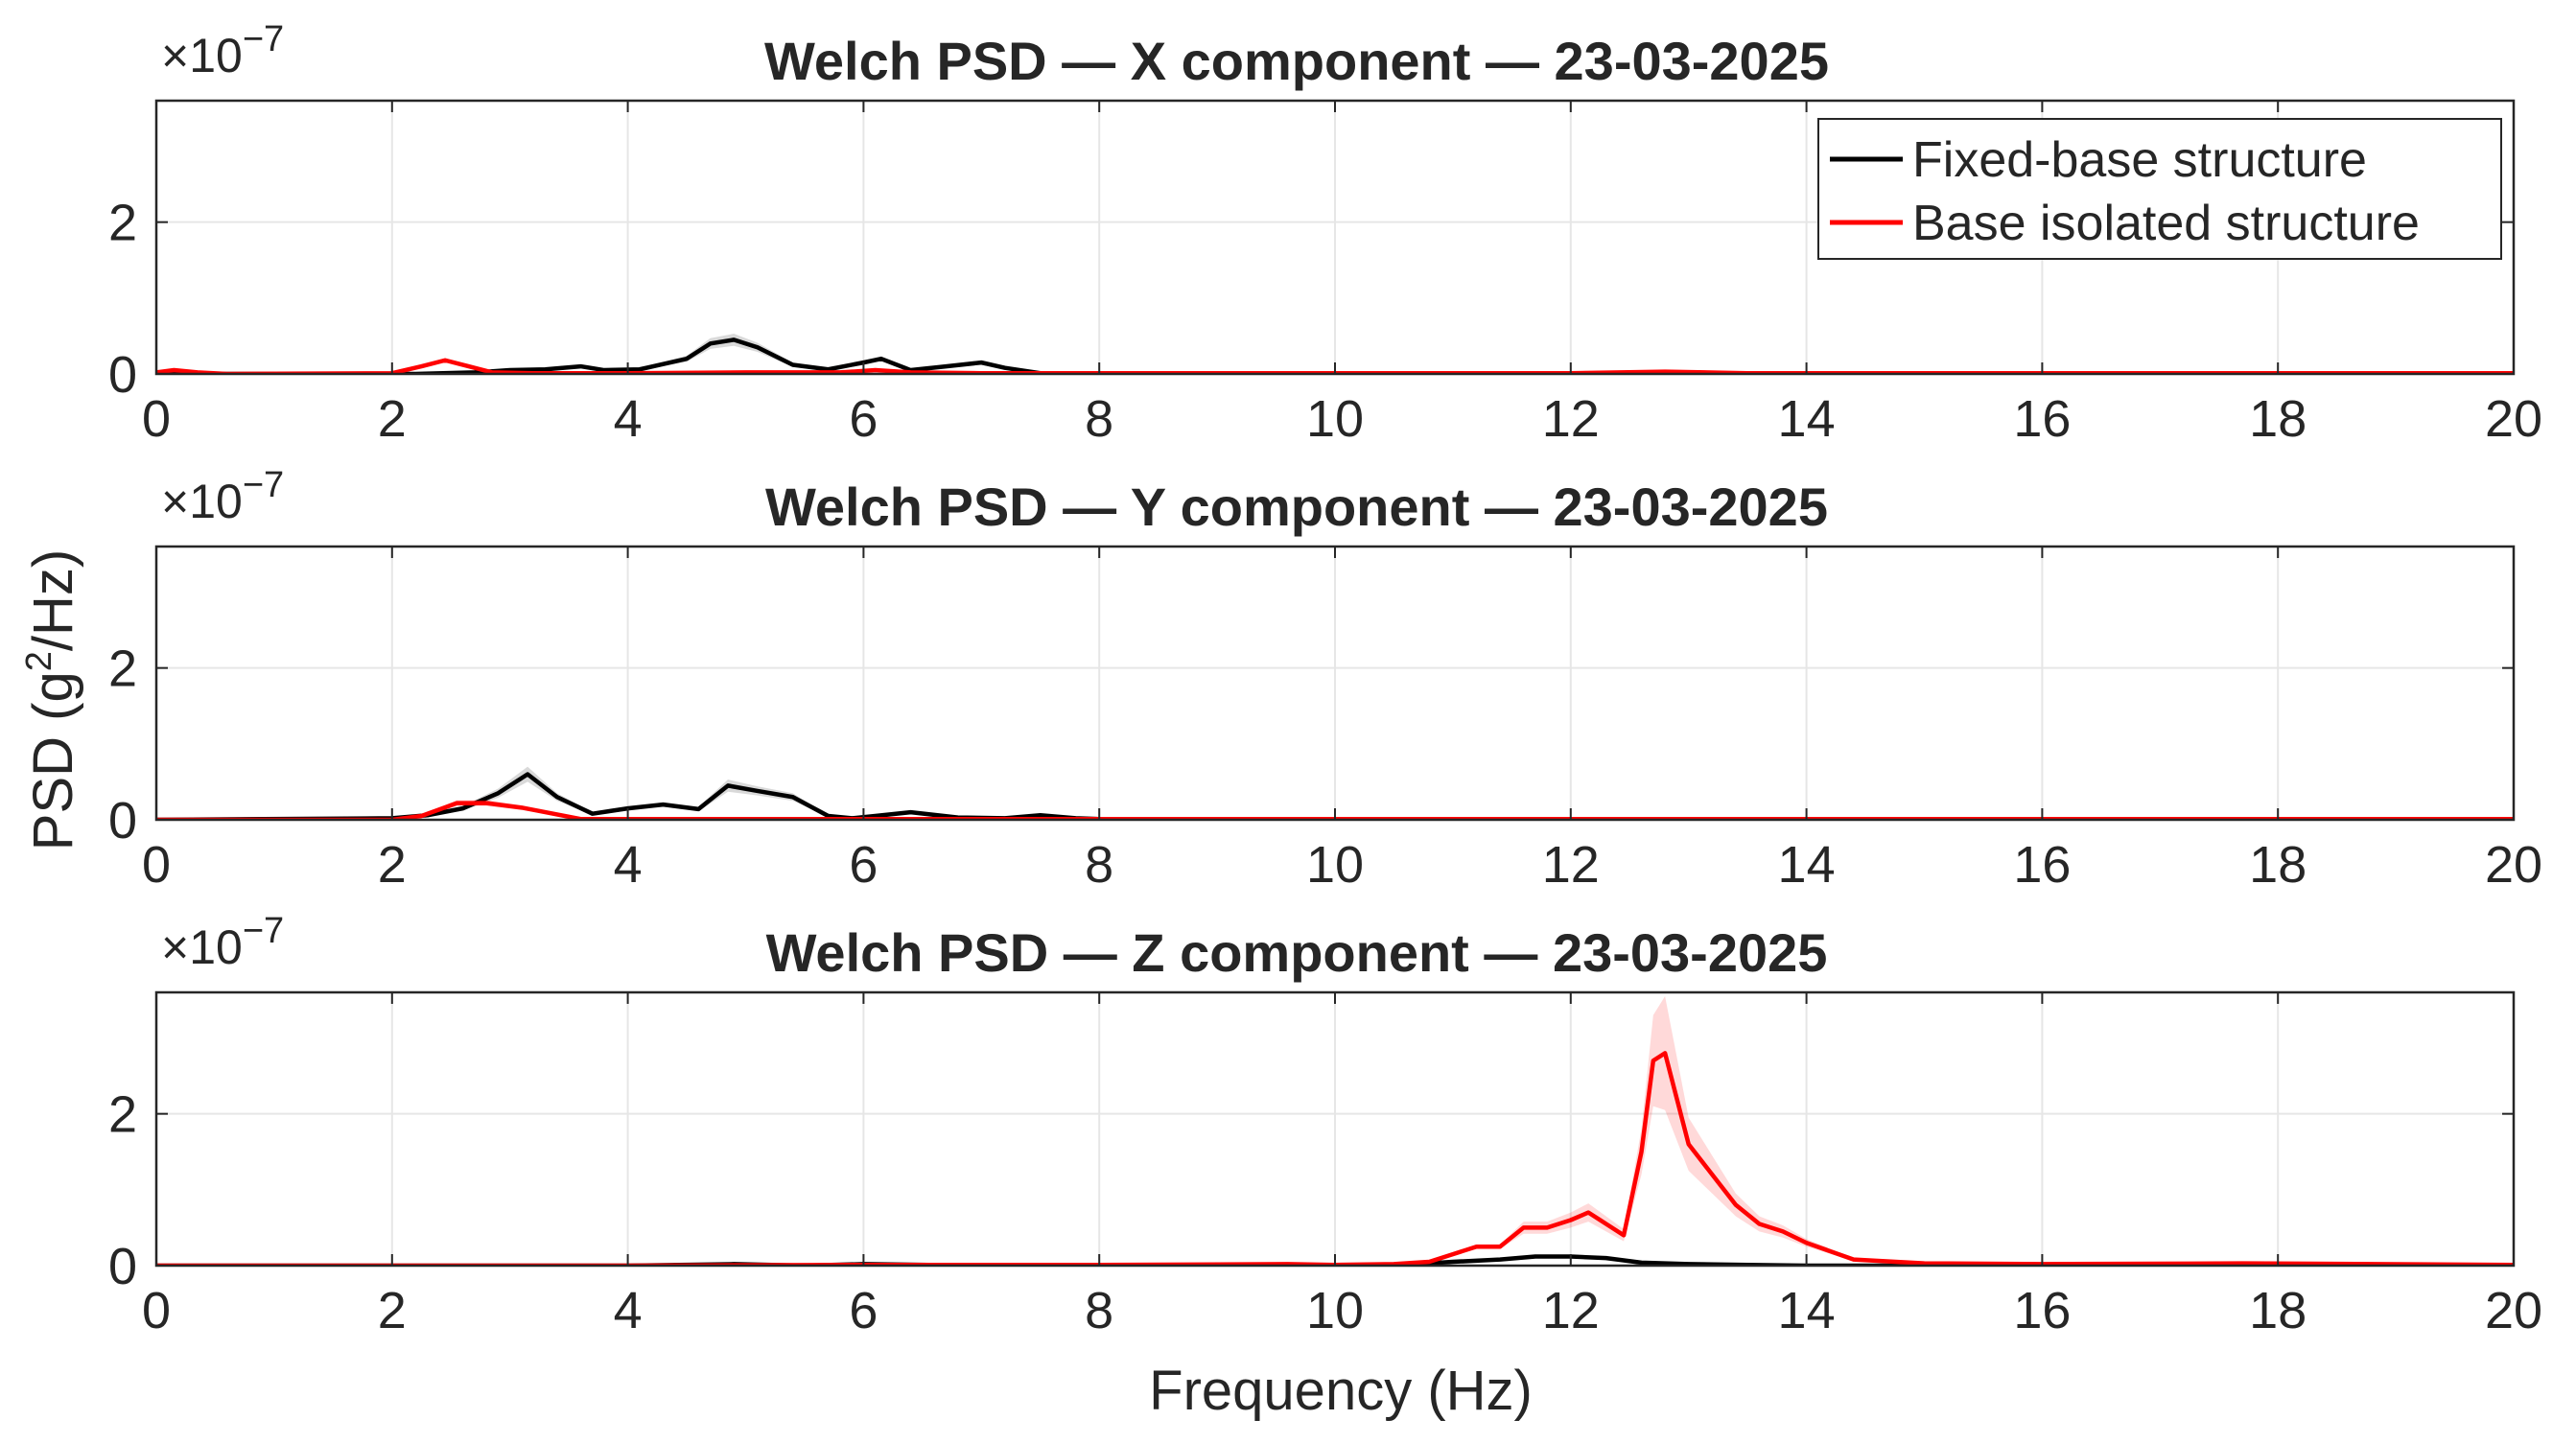 The height and width of the screenshot is (1443, 2576). What do you see at coordinates (1297, 953) in the screenshot?
I see `subplot-title: Welch PSD — Z component — 23-03-2025` at bounding box center [1297, 953].